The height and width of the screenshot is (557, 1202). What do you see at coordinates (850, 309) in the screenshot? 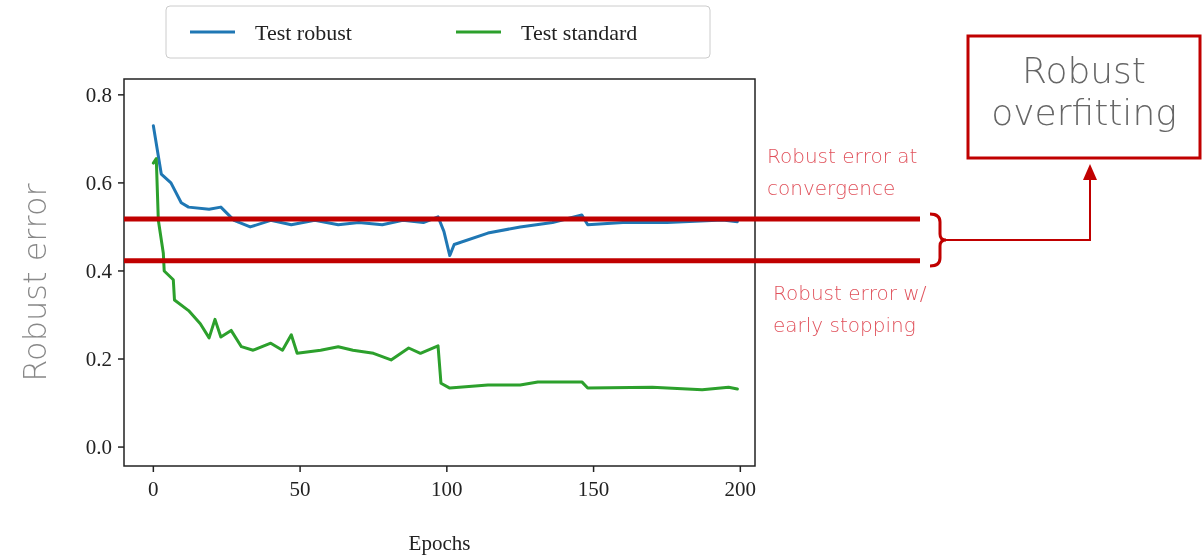
I see `ref-line-label: Robust error w/ early stopping` at bounding box center [850, 309].